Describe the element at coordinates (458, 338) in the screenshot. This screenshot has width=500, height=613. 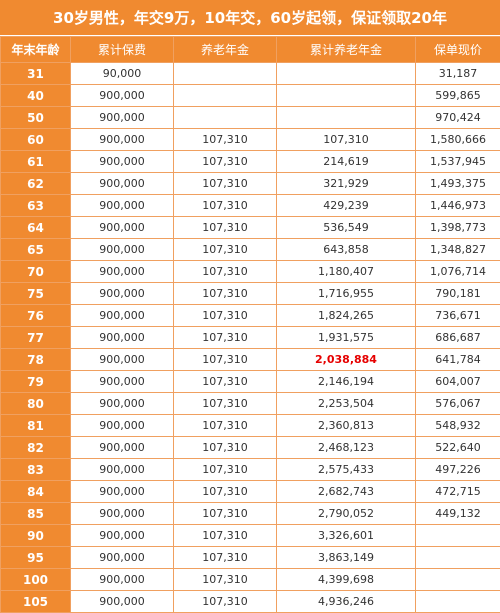
I see `cash-value-cell: 686,687` at that location.